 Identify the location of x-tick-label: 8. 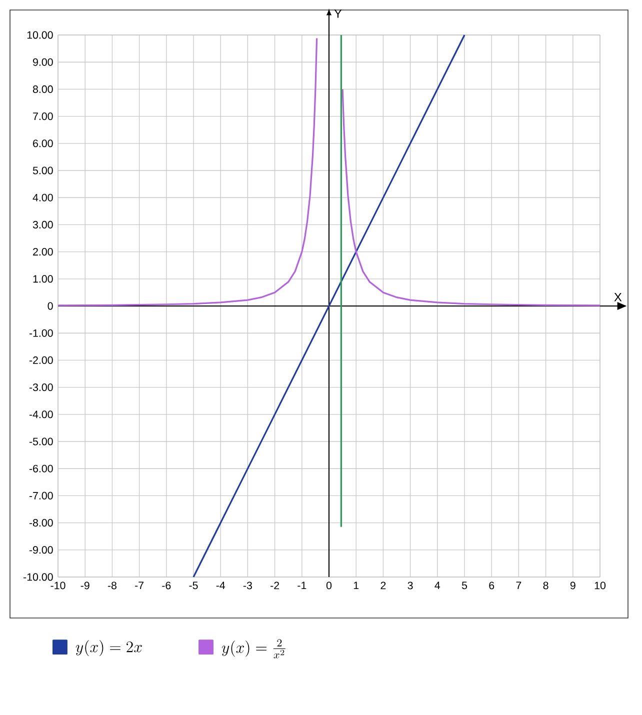
(545, 586).